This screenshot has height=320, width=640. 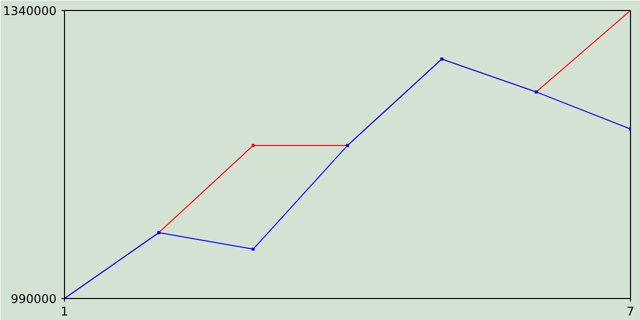 I want to click on y-tick-label: 990000, so click(x=33, y=299).